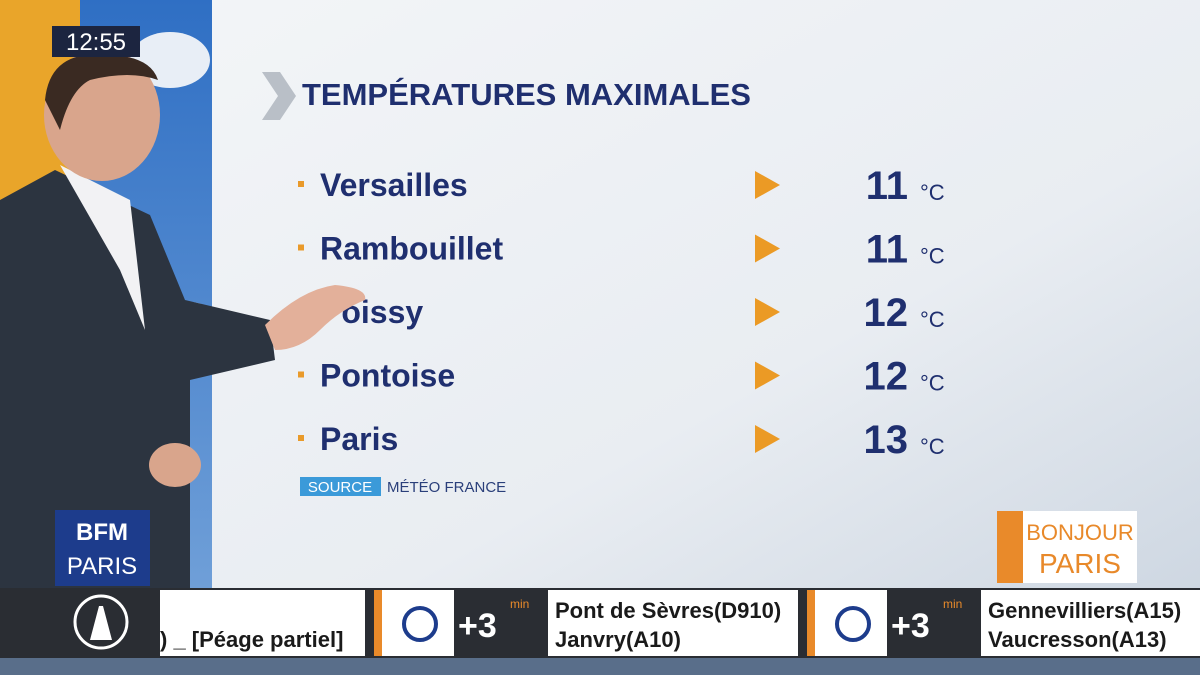  I want to click on clock: 12:55, so click(96, 42).